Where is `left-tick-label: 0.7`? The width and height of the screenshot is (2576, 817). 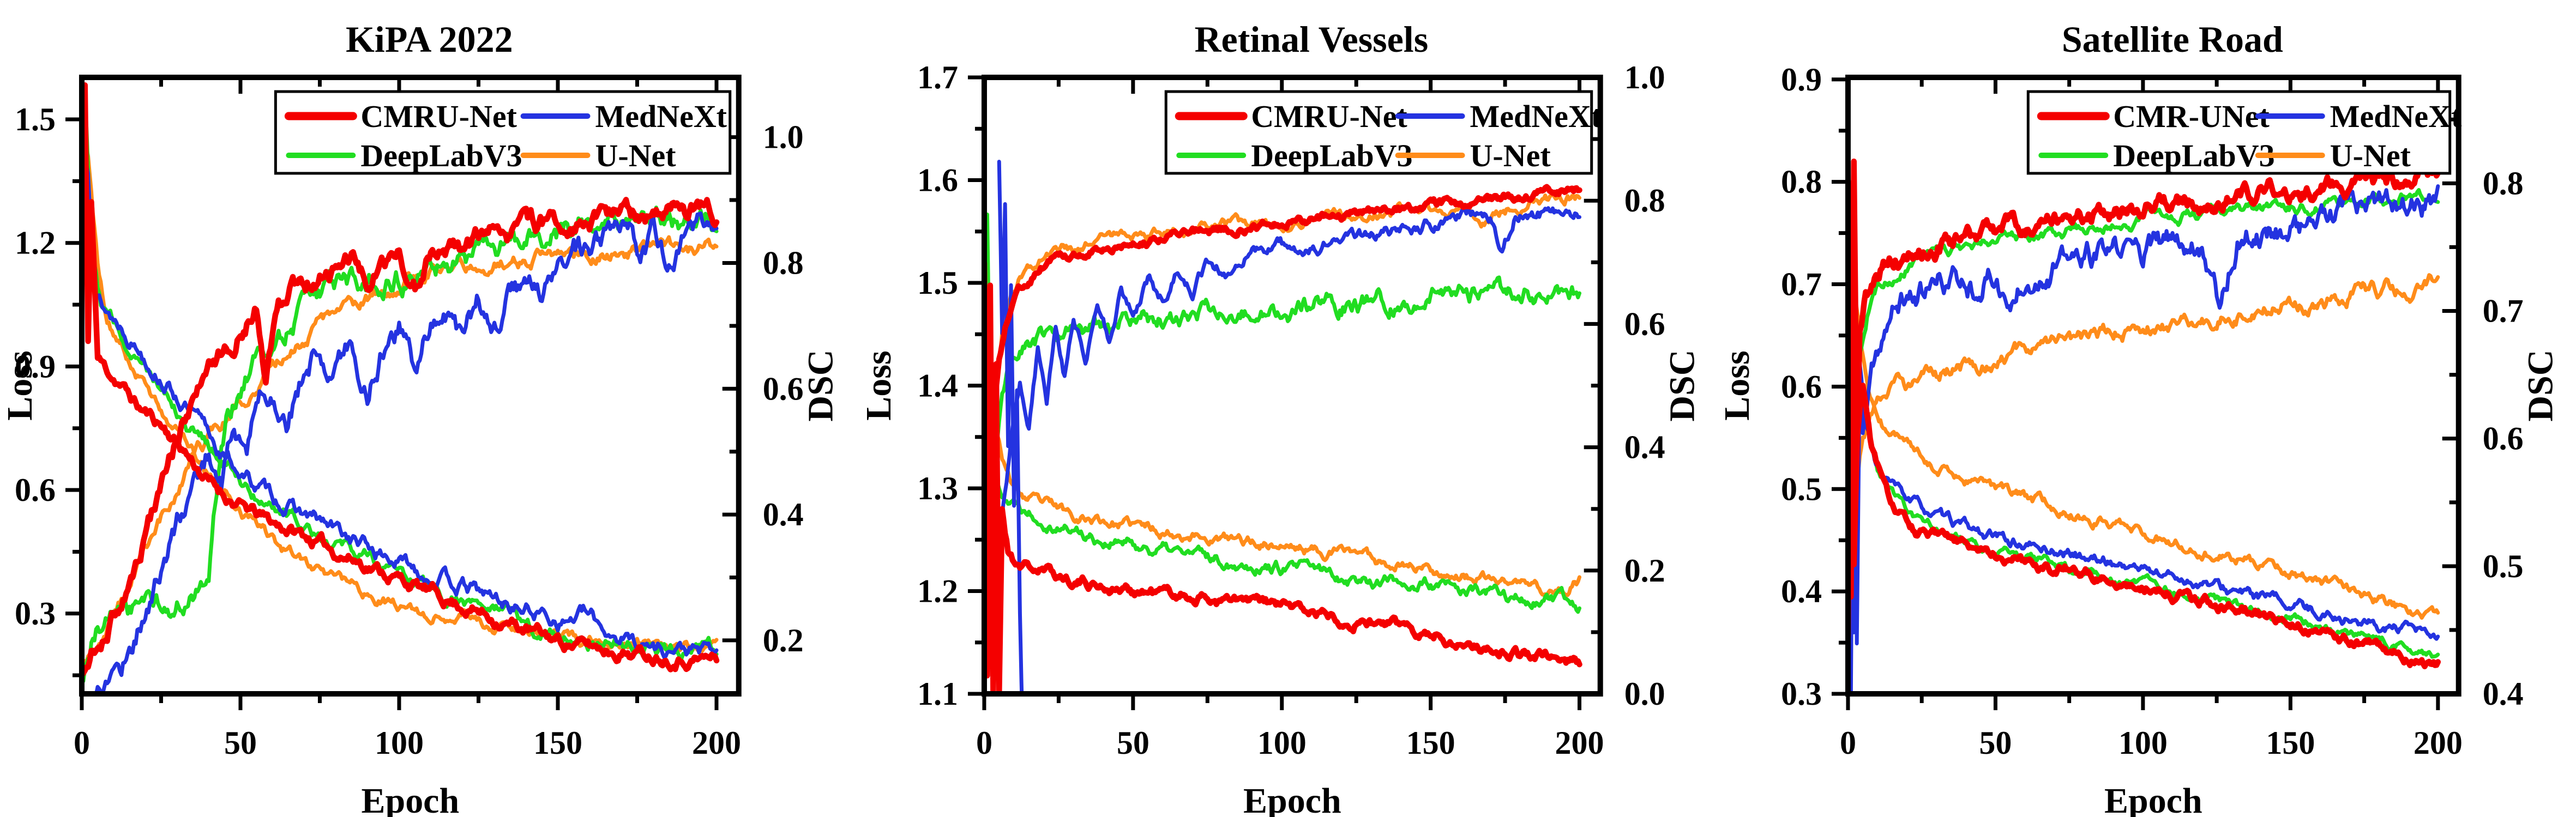 left-tick-label: 0.7 is located at coordinates (1801, 284).